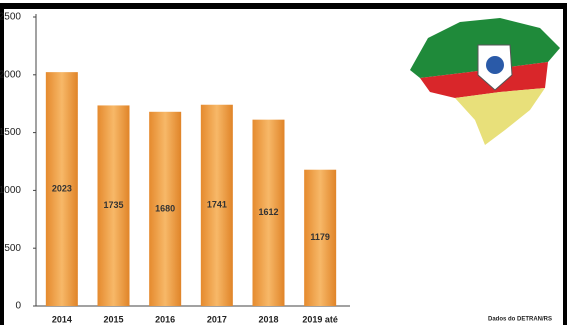 The height and width of the screenshot is (325, 567). What do you see at coordinates (10, 74) in the screenshot?
I see `y-tick-label: 2000` at bounding box center [10, 74].